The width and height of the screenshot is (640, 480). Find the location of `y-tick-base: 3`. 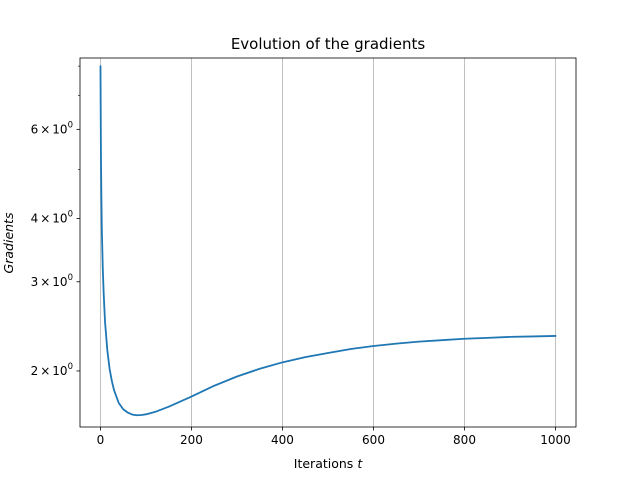

y-tick-base: 3 is located at coordinates (35, 282).